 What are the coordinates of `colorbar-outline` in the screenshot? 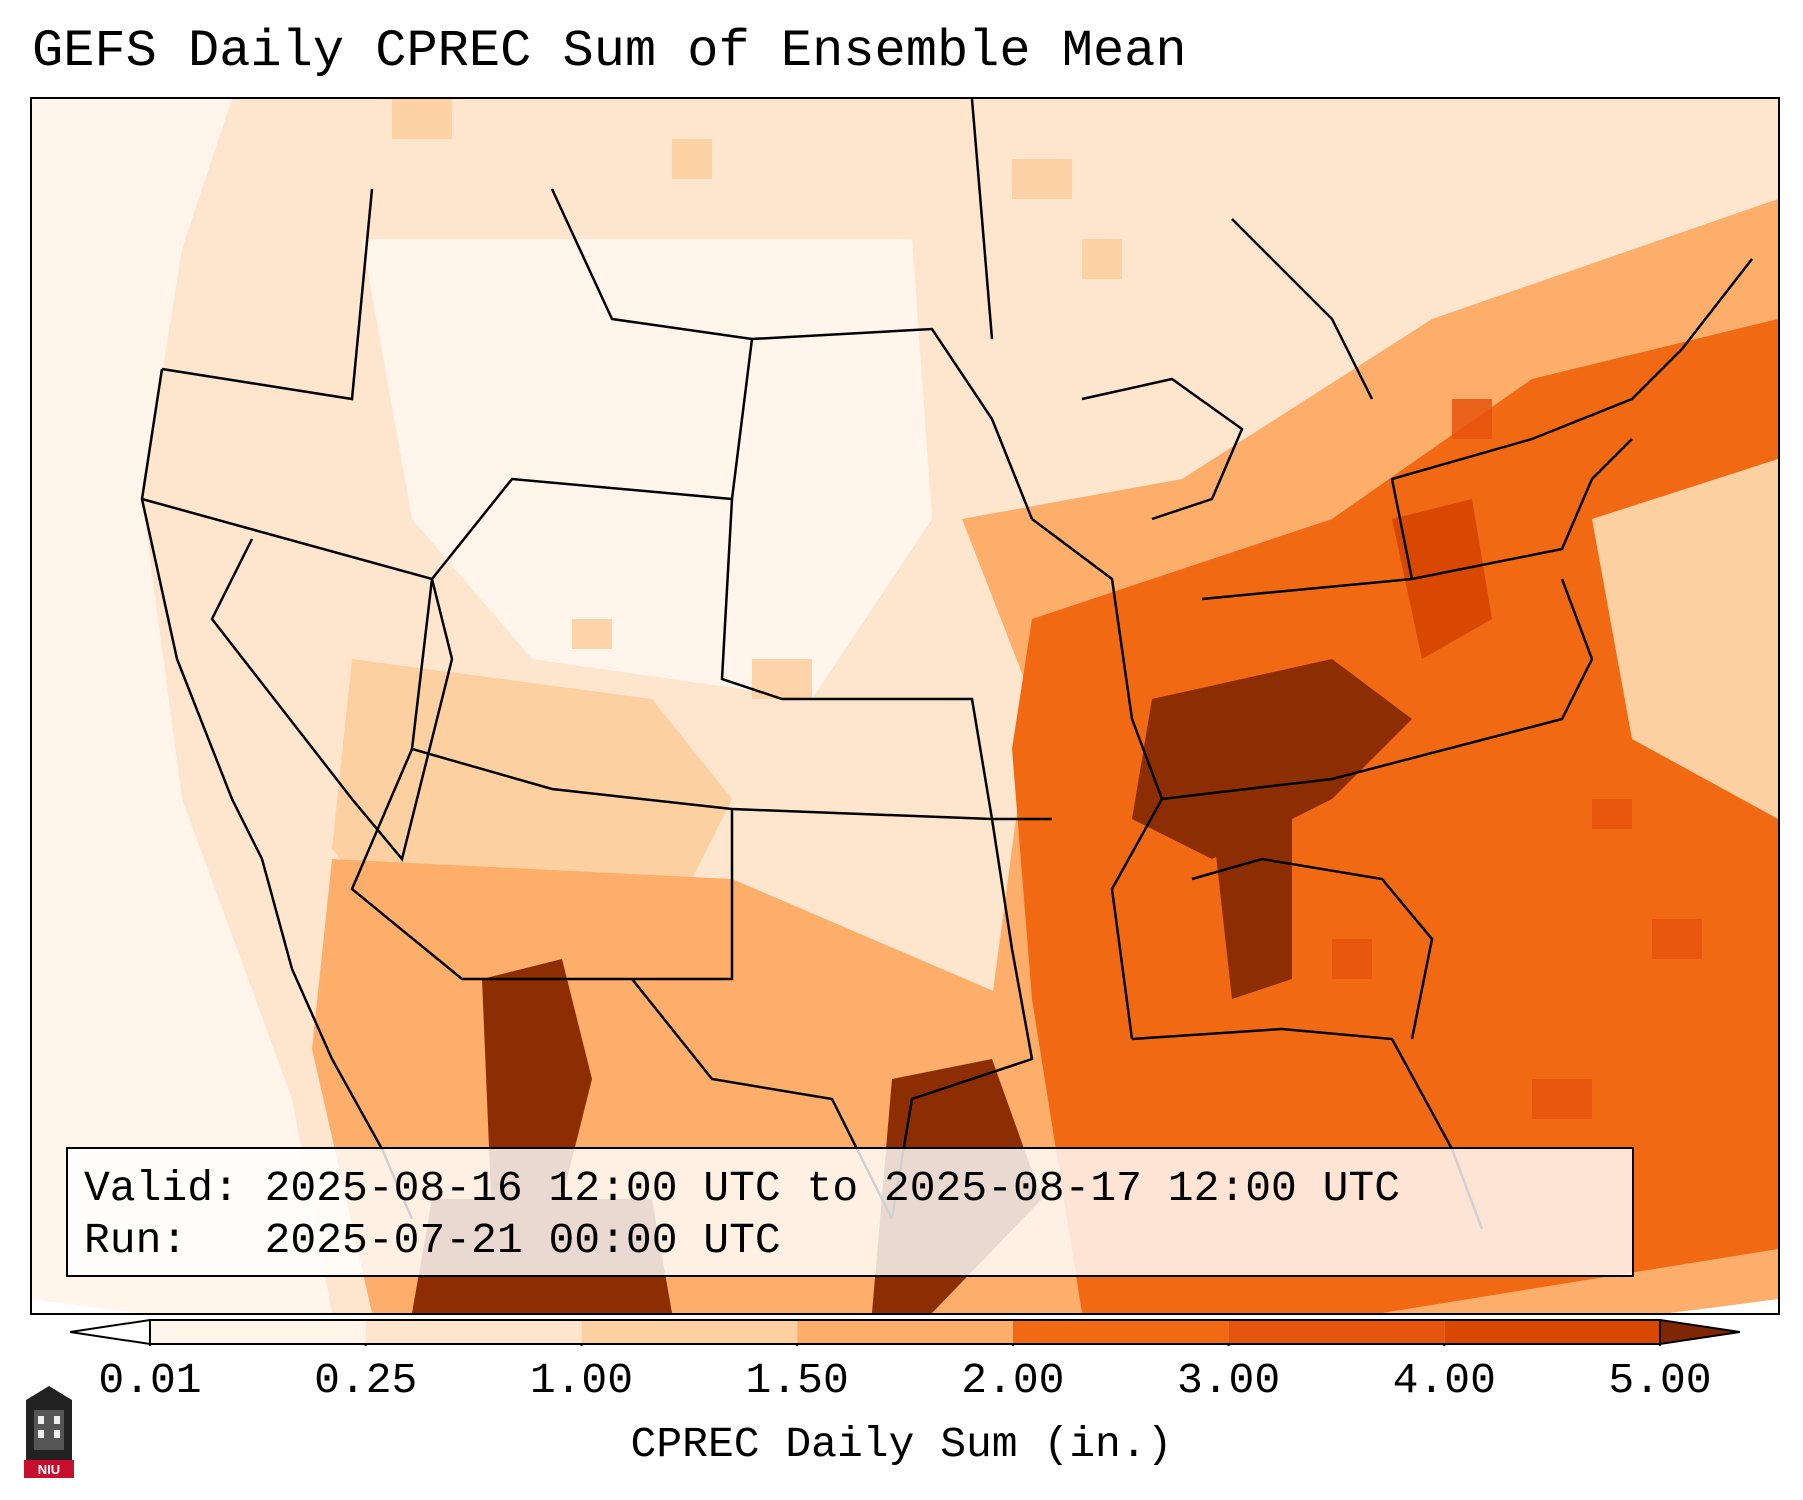 It's located at (905, 1332).